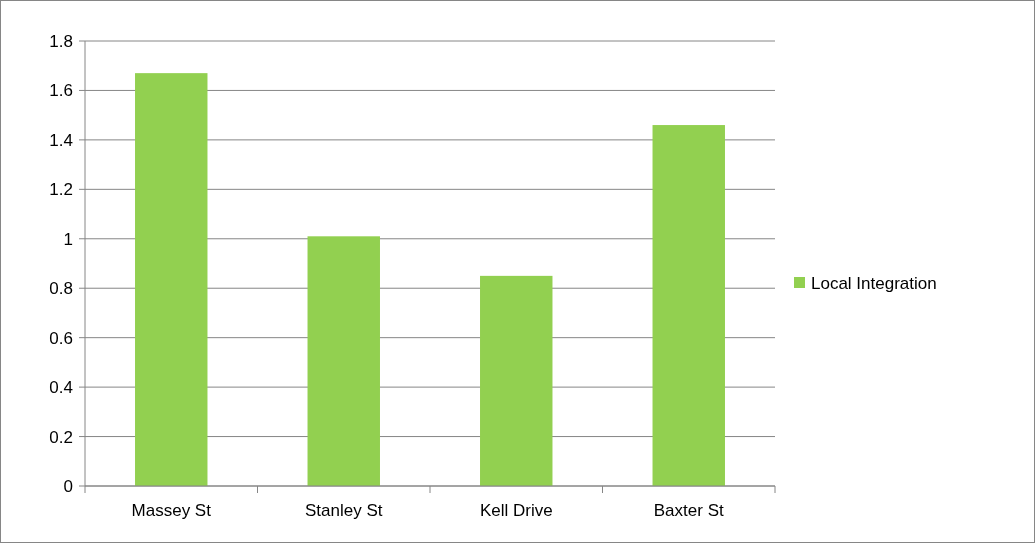  Describe the element at coordinates (344, 510) in the screenshot. I see `x-tick-label: Stanley St` at that location.